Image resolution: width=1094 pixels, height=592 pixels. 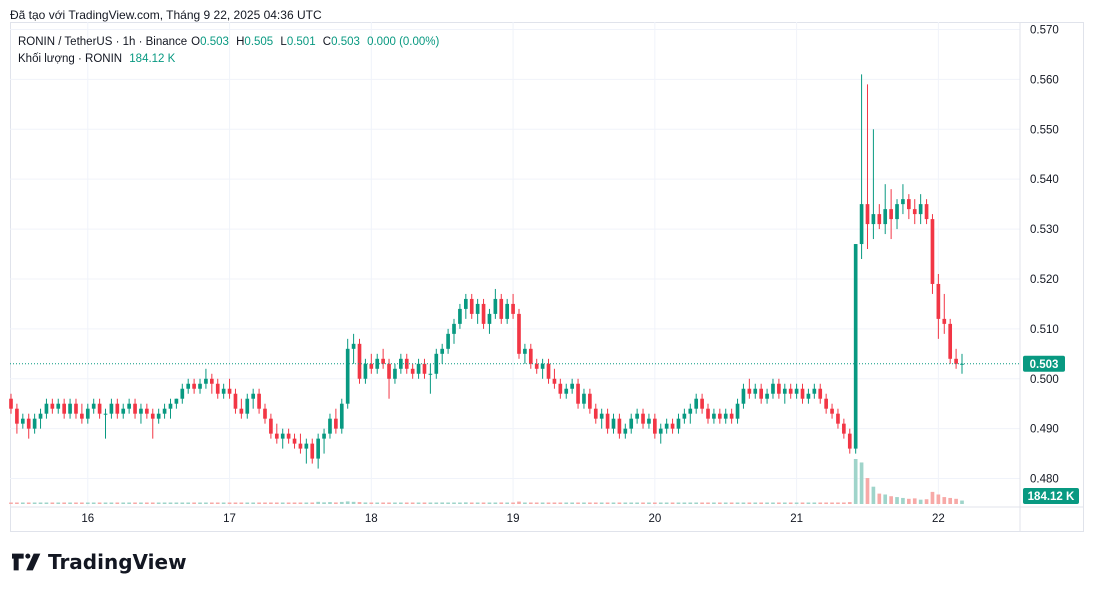 I want to click on x-tick-label: 22, so click(x=938, y=519).